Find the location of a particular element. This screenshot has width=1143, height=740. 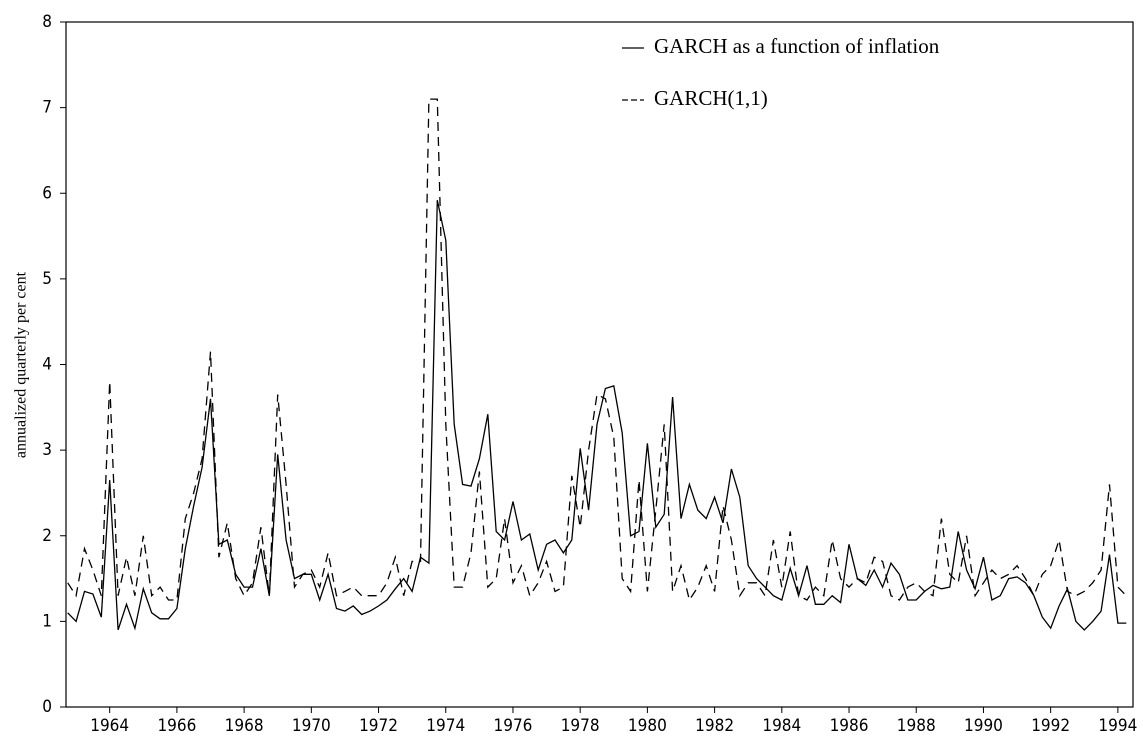

x-tick-label: 1992 is located at coordinates (1050, 726).